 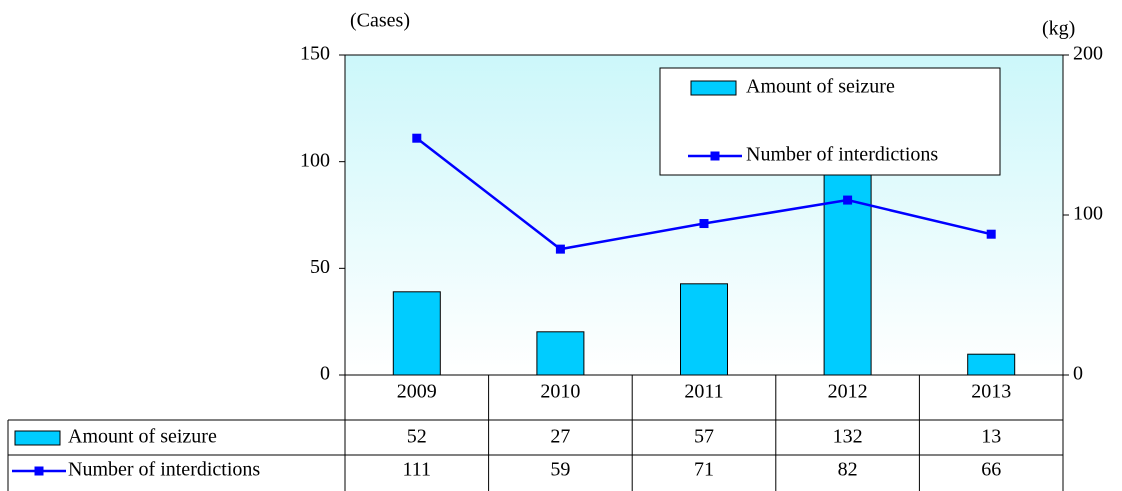 I want to click on y2-tick-label: 100, so click(x=1088, y=214).